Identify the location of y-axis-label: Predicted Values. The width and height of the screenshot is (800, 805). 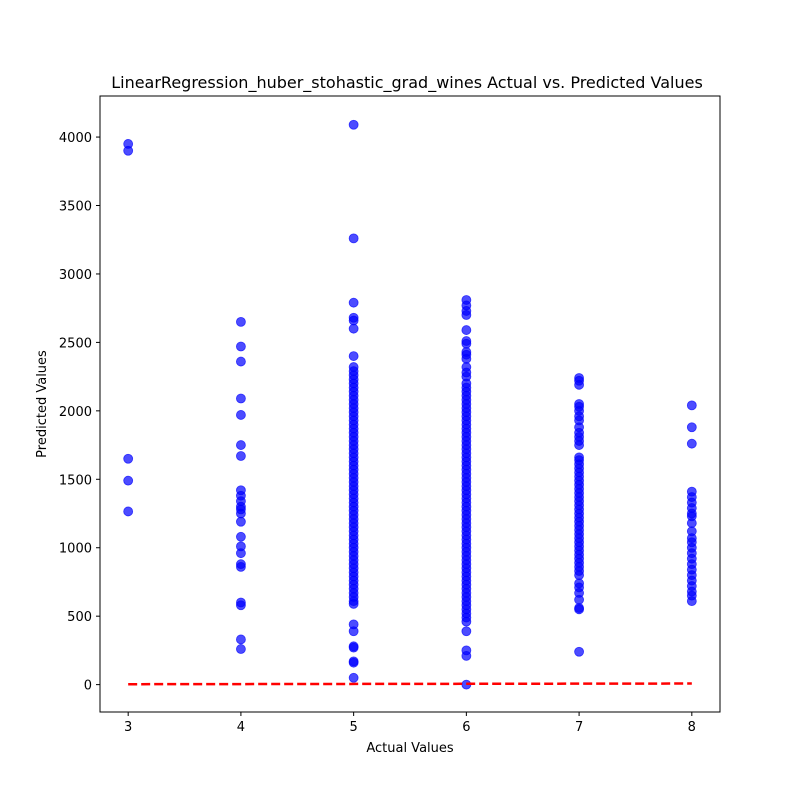
(42, 404).